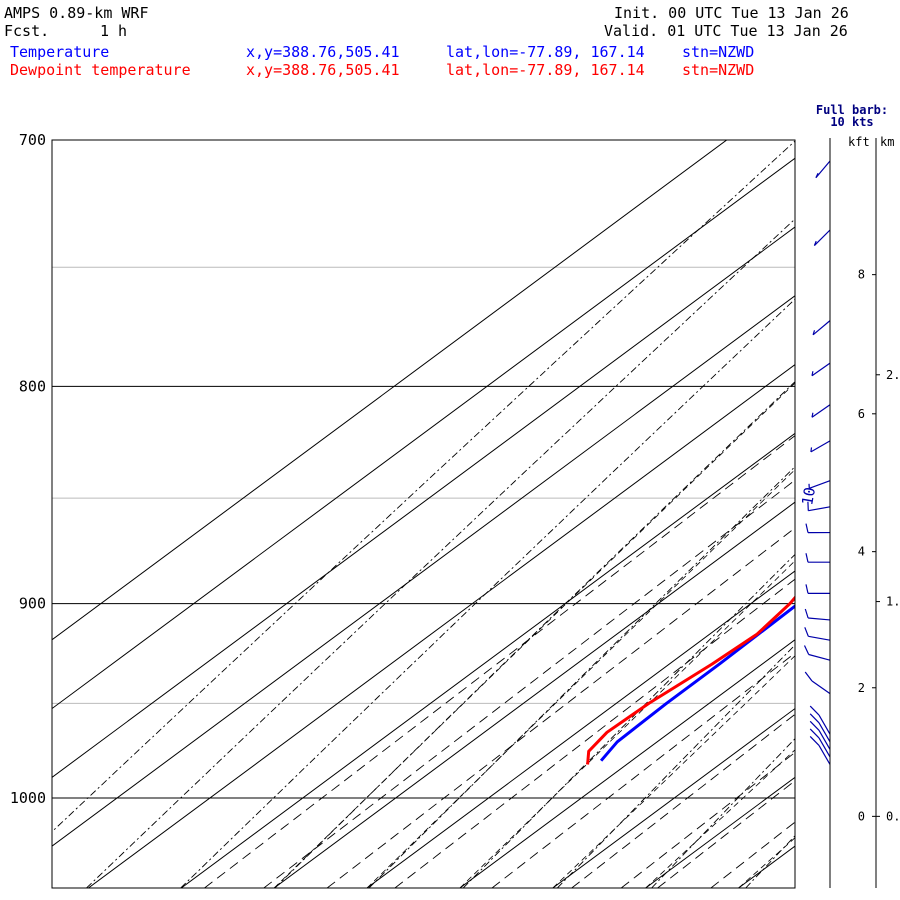 The width and height of the screenshot is (900, 900). I want to click on km-tick-label: 0., so click(893, 816).